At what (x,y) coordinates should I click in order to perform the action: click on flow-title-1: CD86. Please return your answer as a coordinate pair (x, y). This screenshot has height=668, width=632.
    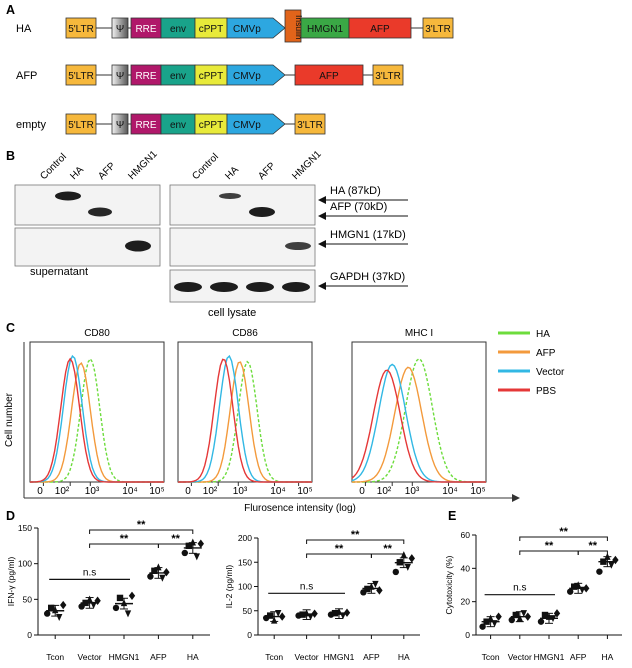
    Looking at the image, I should click on (245, 333).